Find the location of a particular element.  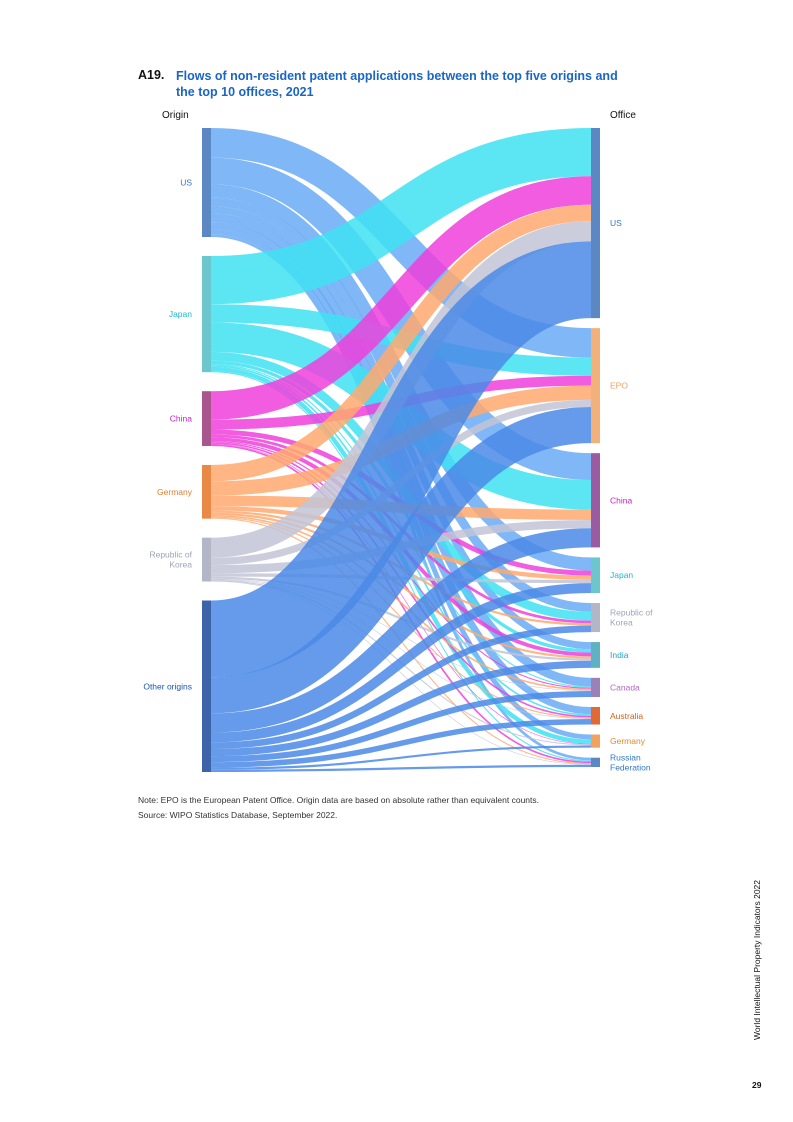

office-label-china: China is located at coordinates (621, 500).